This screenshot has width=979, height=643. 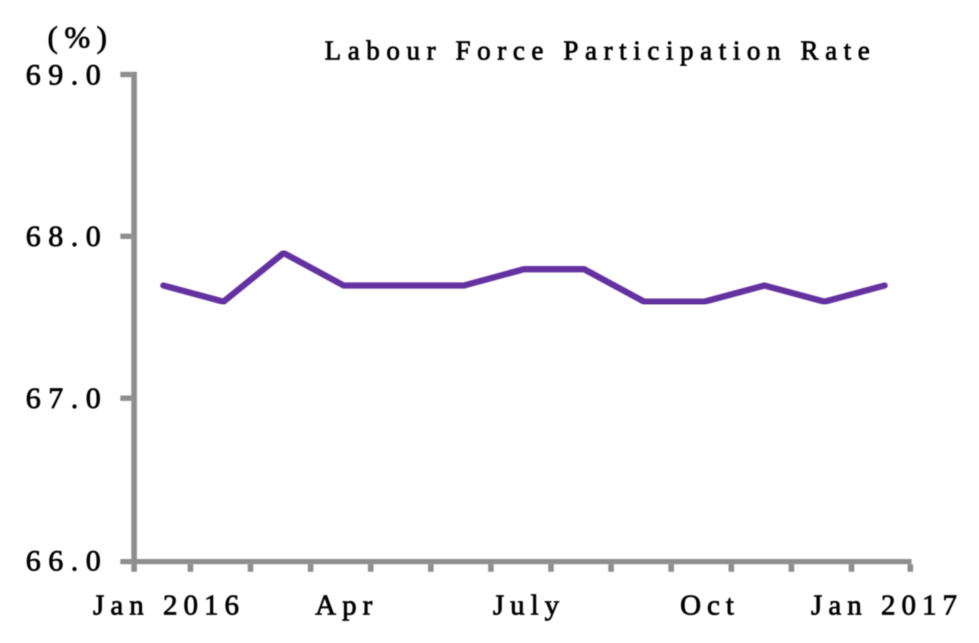 I want to click on svg-text: 69.0, so click(x=67, y=74).